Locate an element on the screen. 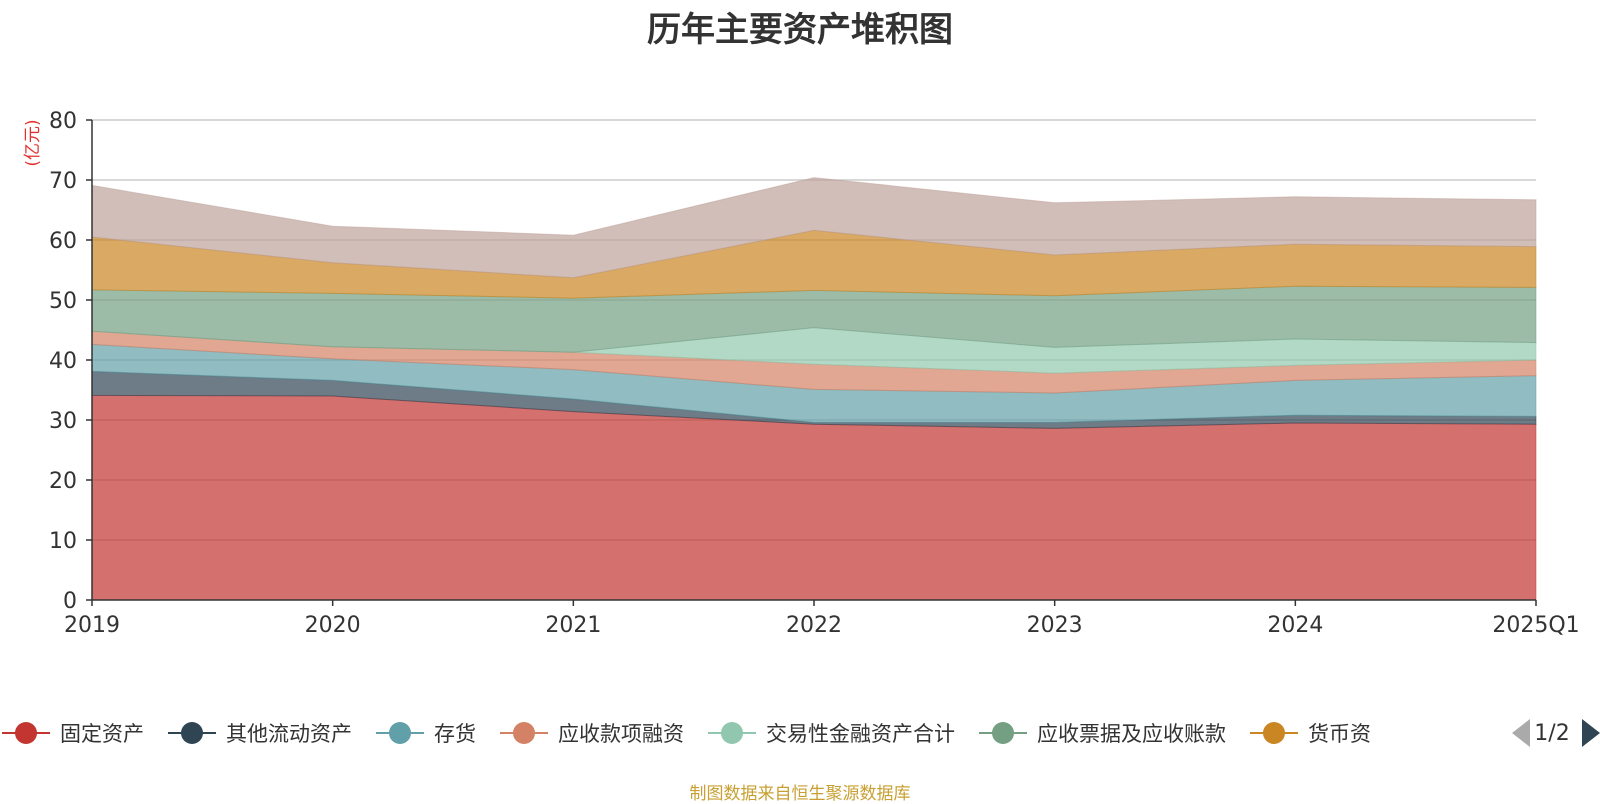 The height and width of the screenshot is (804, 1600). y-tick-label: 80 is located at coordinates (63, 121).